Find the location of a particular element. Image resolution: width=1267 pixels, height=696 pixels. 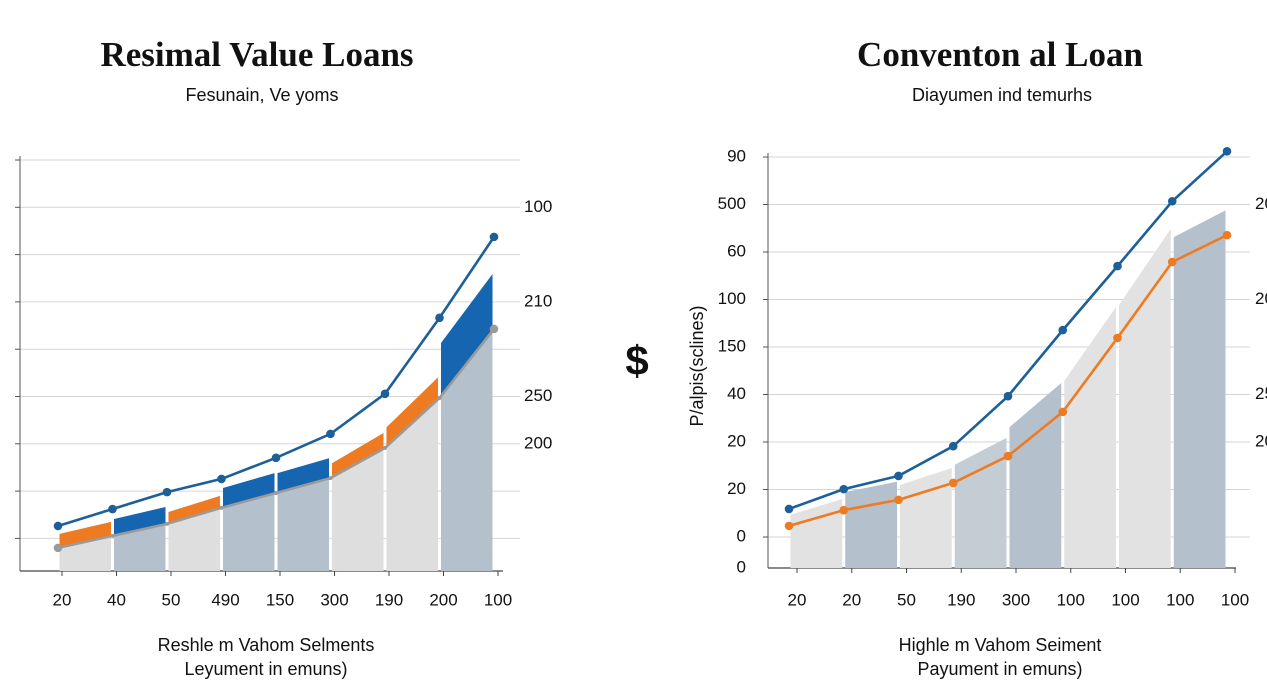

x-axis-label: Reshle m Vahom Selments is located at coordinates (266, 645).